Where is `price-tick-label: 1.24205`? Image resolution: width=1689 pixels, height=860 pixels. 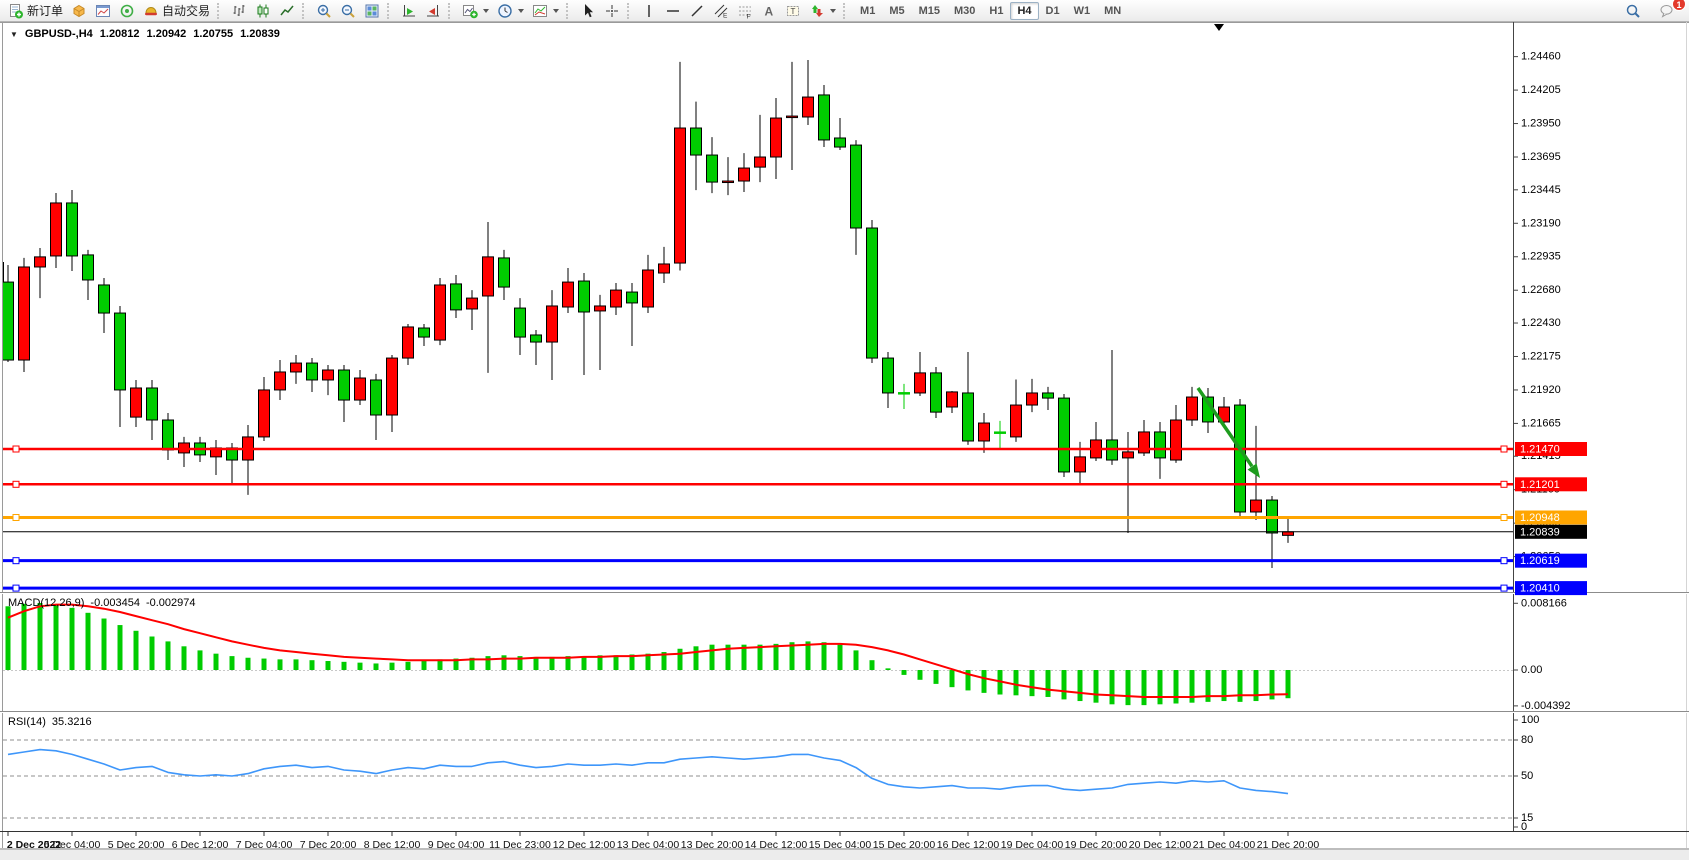 price-tick-label: 1.24205 is located at coordinates (1541, 90).